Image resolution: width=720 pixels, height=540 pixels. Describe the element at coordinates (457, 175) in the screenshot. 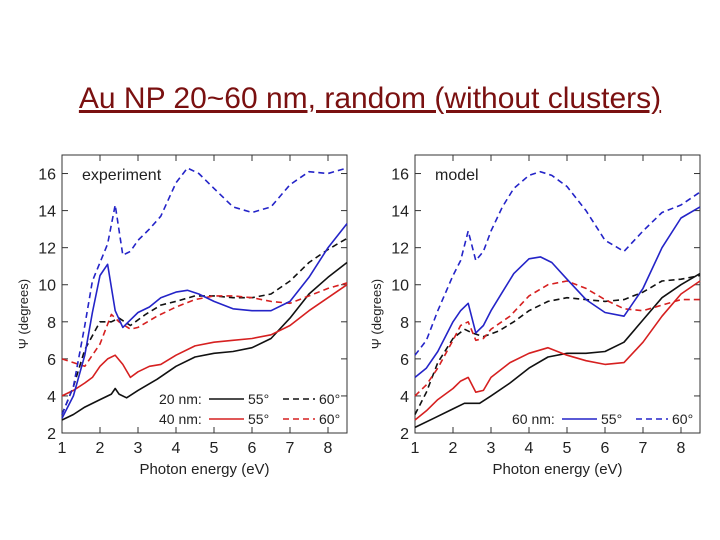

I see `panel-label: model` at that location.